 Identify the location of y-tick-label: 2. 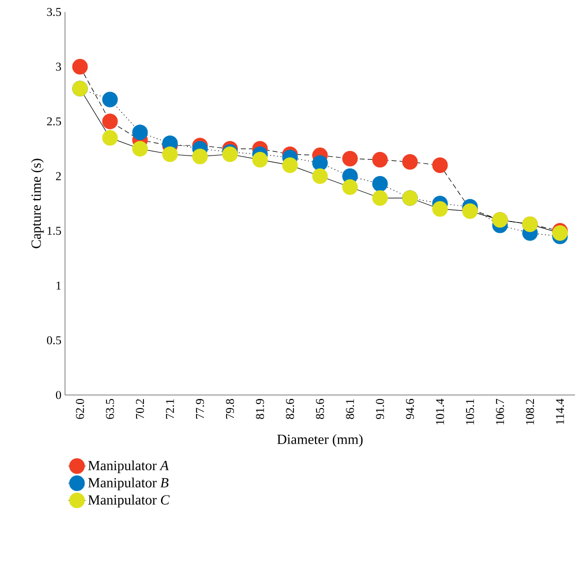
(58, 176).